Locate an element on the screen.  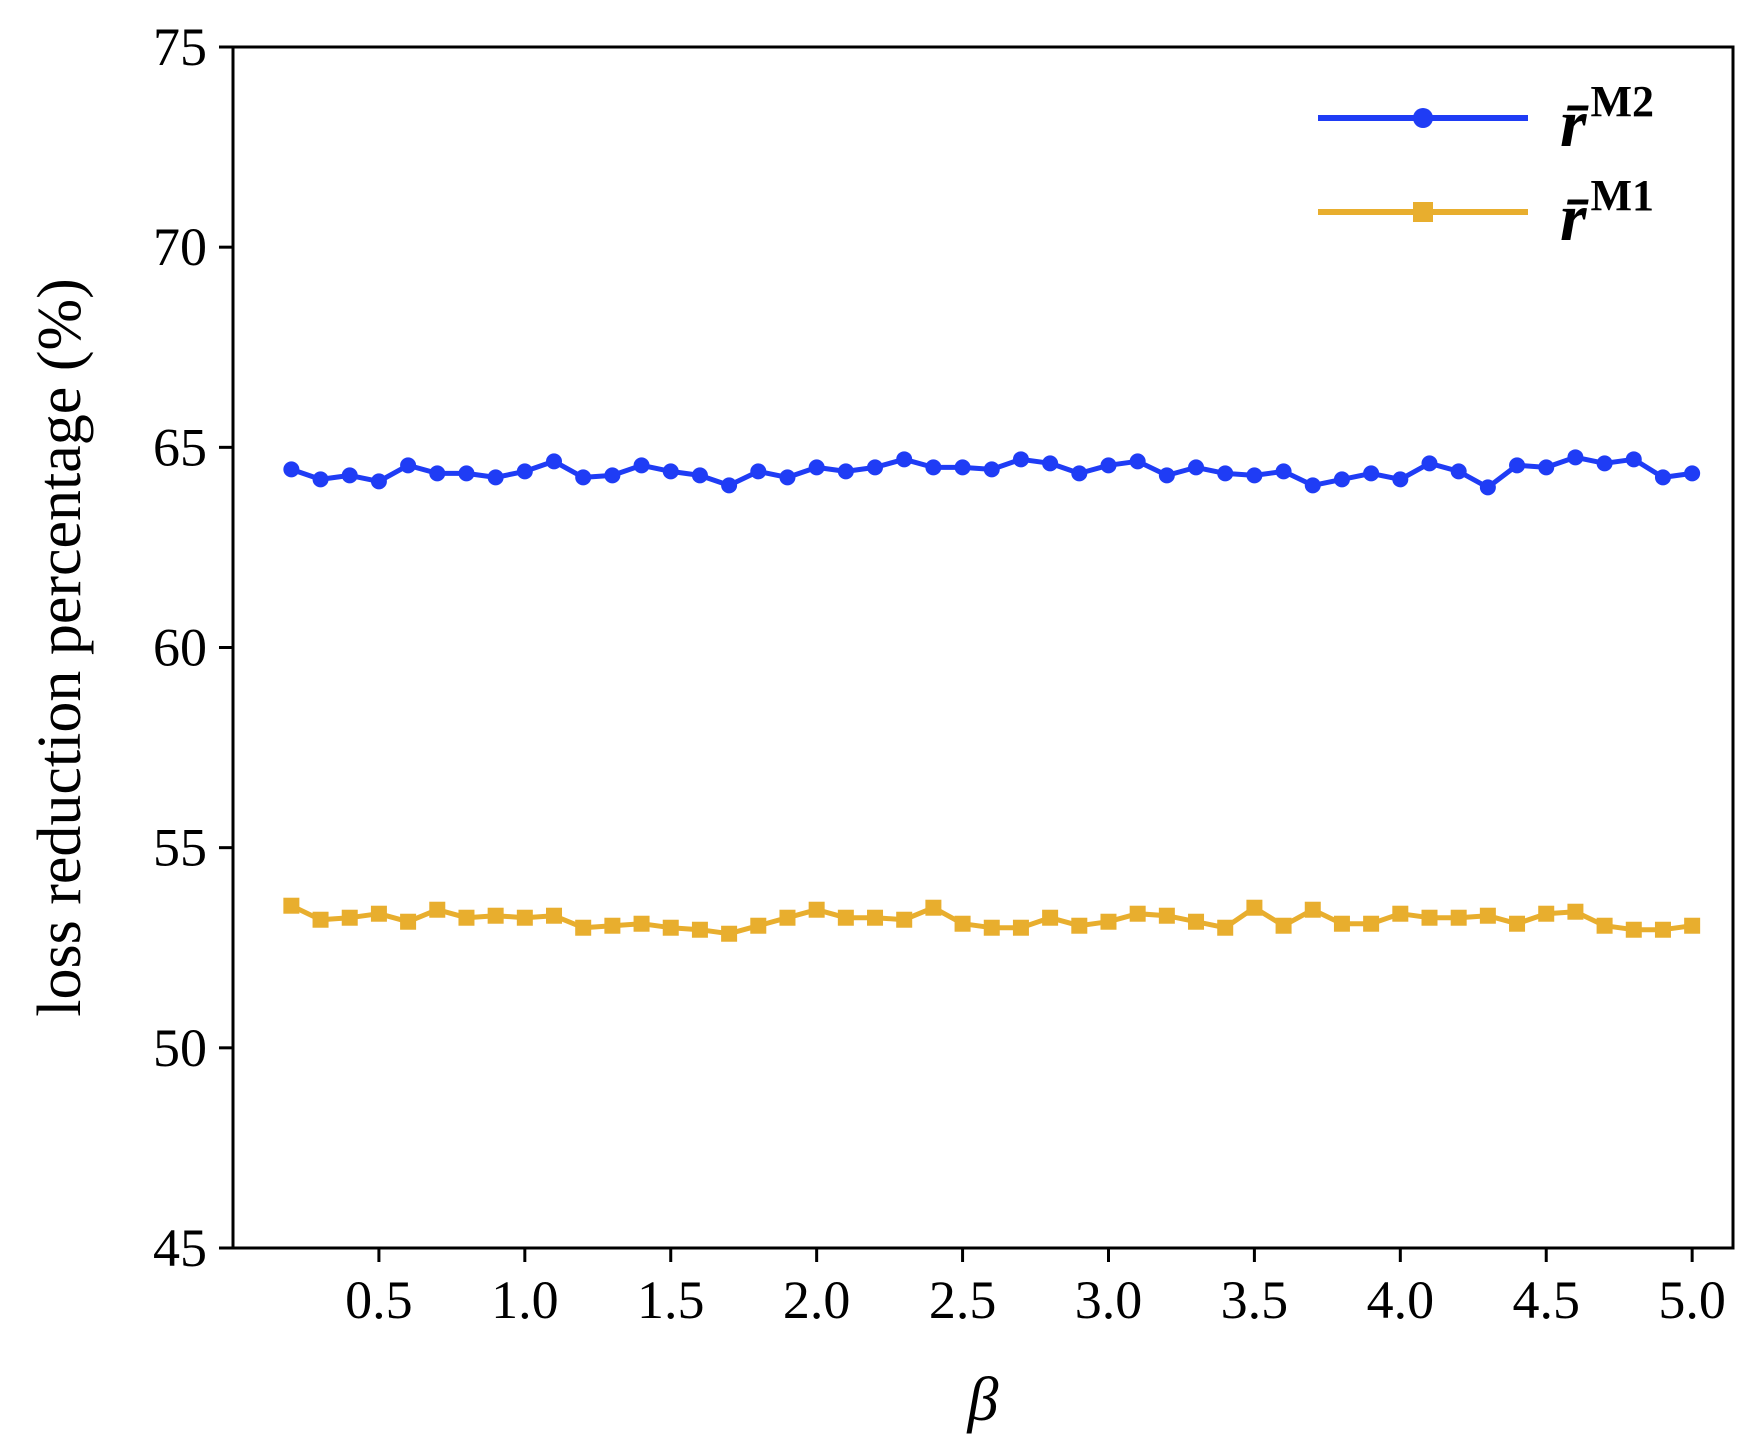
legend: r̄M2r̄M1 is located at coordinates (1486, 166).